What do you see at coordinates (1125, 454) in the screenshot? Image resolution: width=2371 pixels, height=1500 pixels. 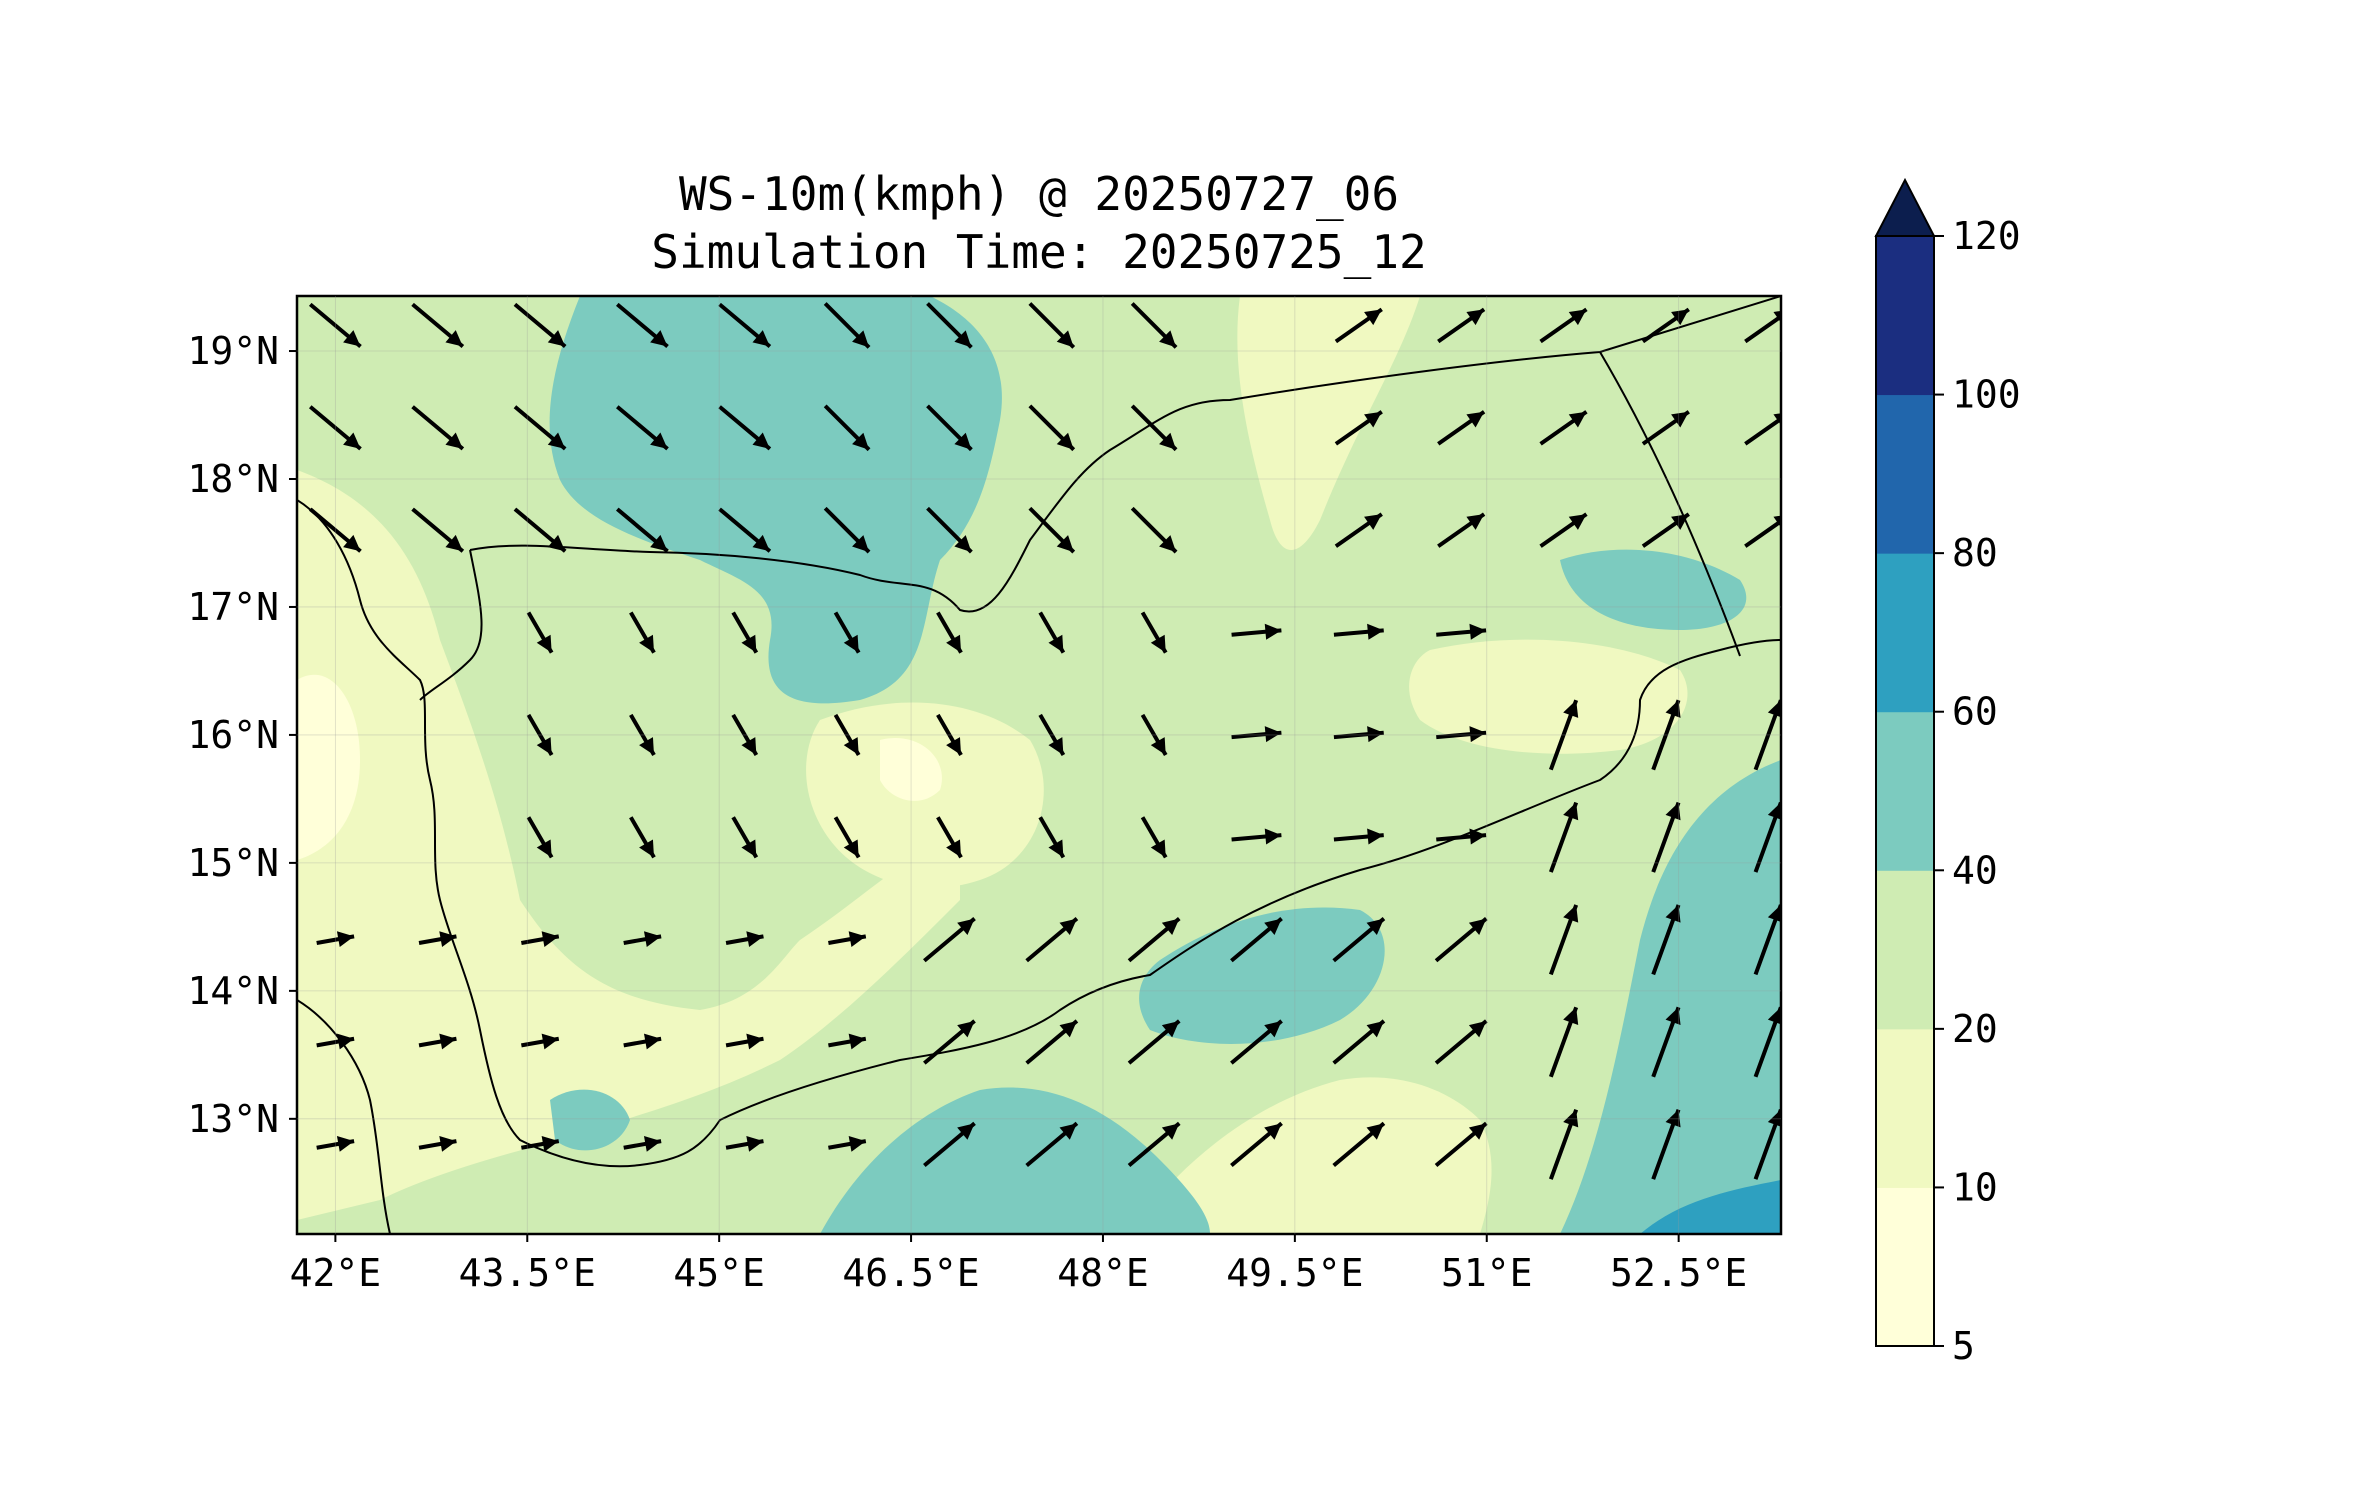 I see `border-yemen-saudi` at bounding box center [1125, 454].